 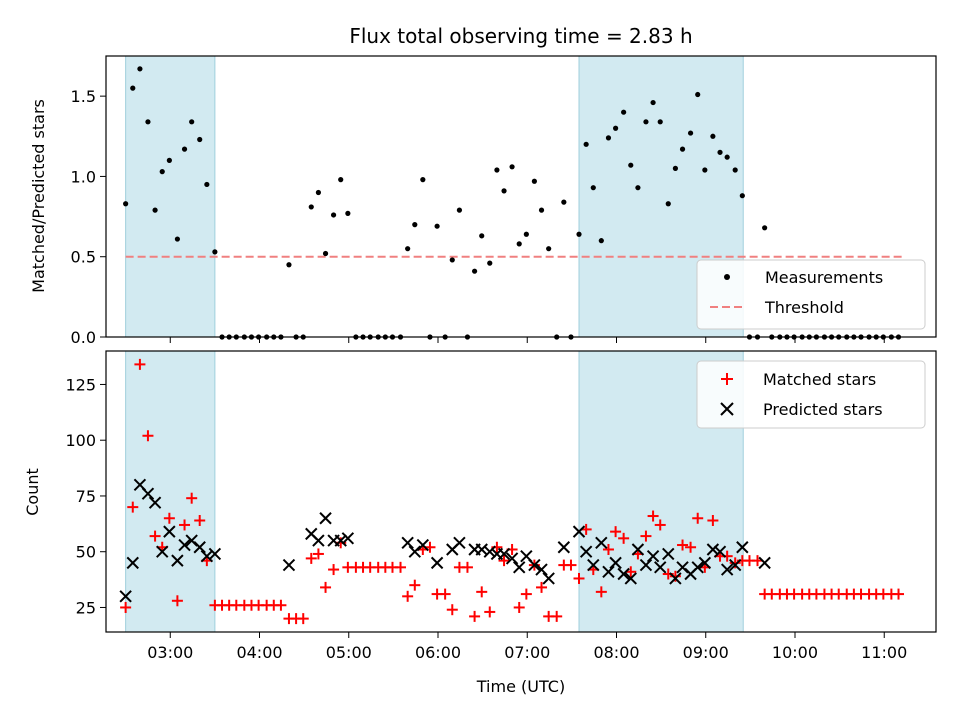 What do you see at coordinates (520, 36) in the screenshot?
I see `top-chart-title: Flux total observing time = 2.83 h` at bounding box center [520, 36].